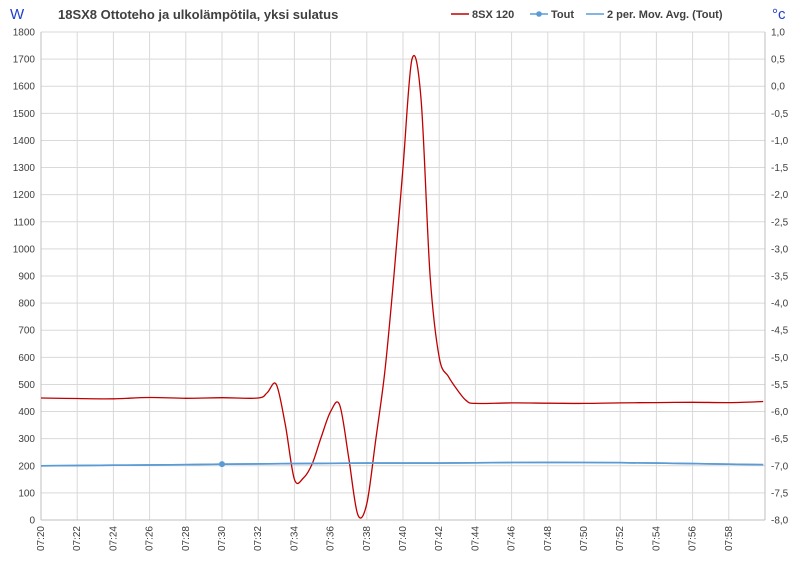 The width and height of the screenshot is (800, 566). Describe the element at coordinates (548, 538) in the screenshot. I see `x-tick-label: 07:48` at that location.